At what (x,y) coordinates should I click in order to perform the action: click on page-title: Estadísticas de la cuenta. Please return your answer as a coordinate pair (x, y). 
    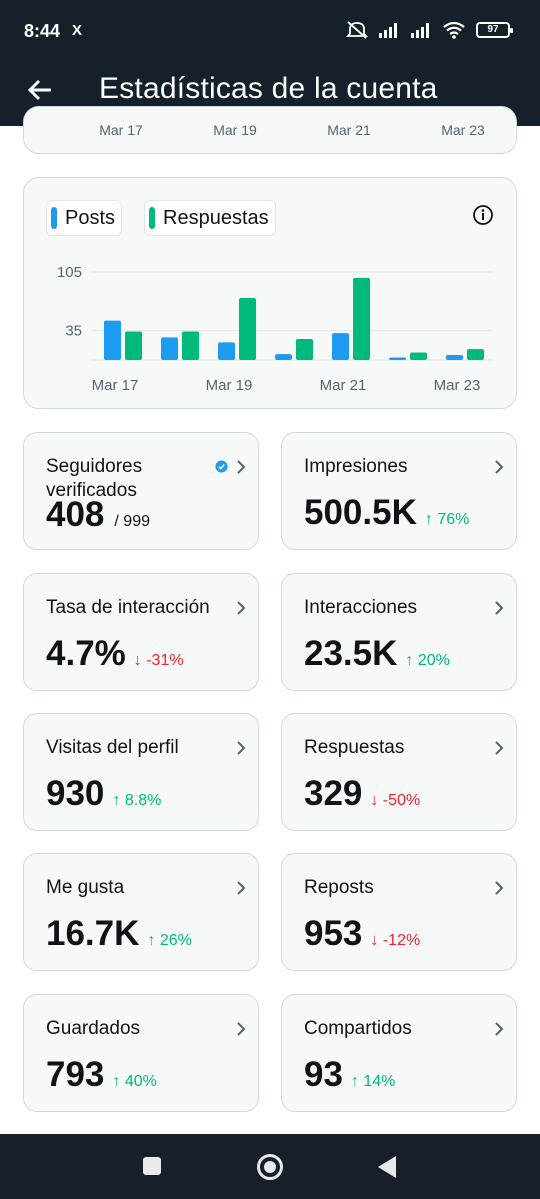
    Looking at the image, I should click on (268, 88).